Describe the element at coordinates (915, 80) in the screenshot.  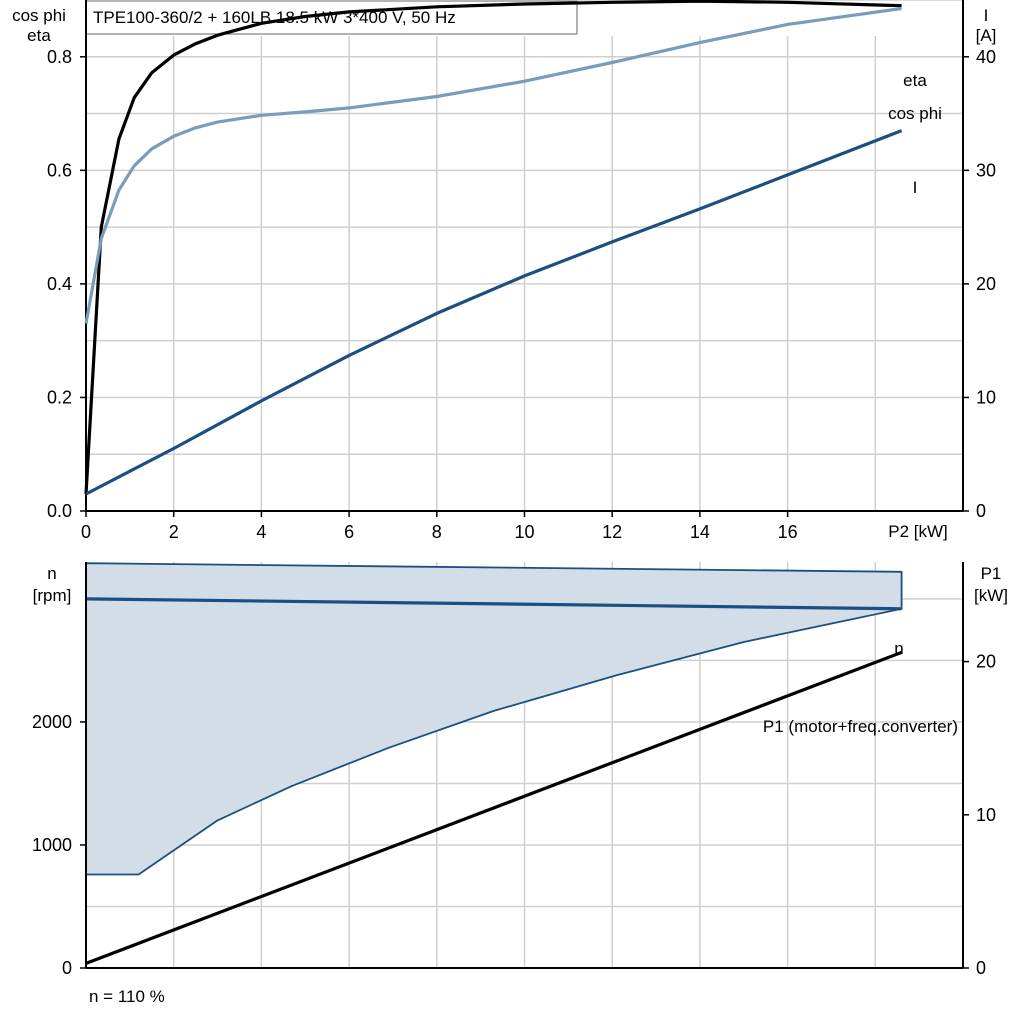
I see `eta-series-label: eta` at that location.